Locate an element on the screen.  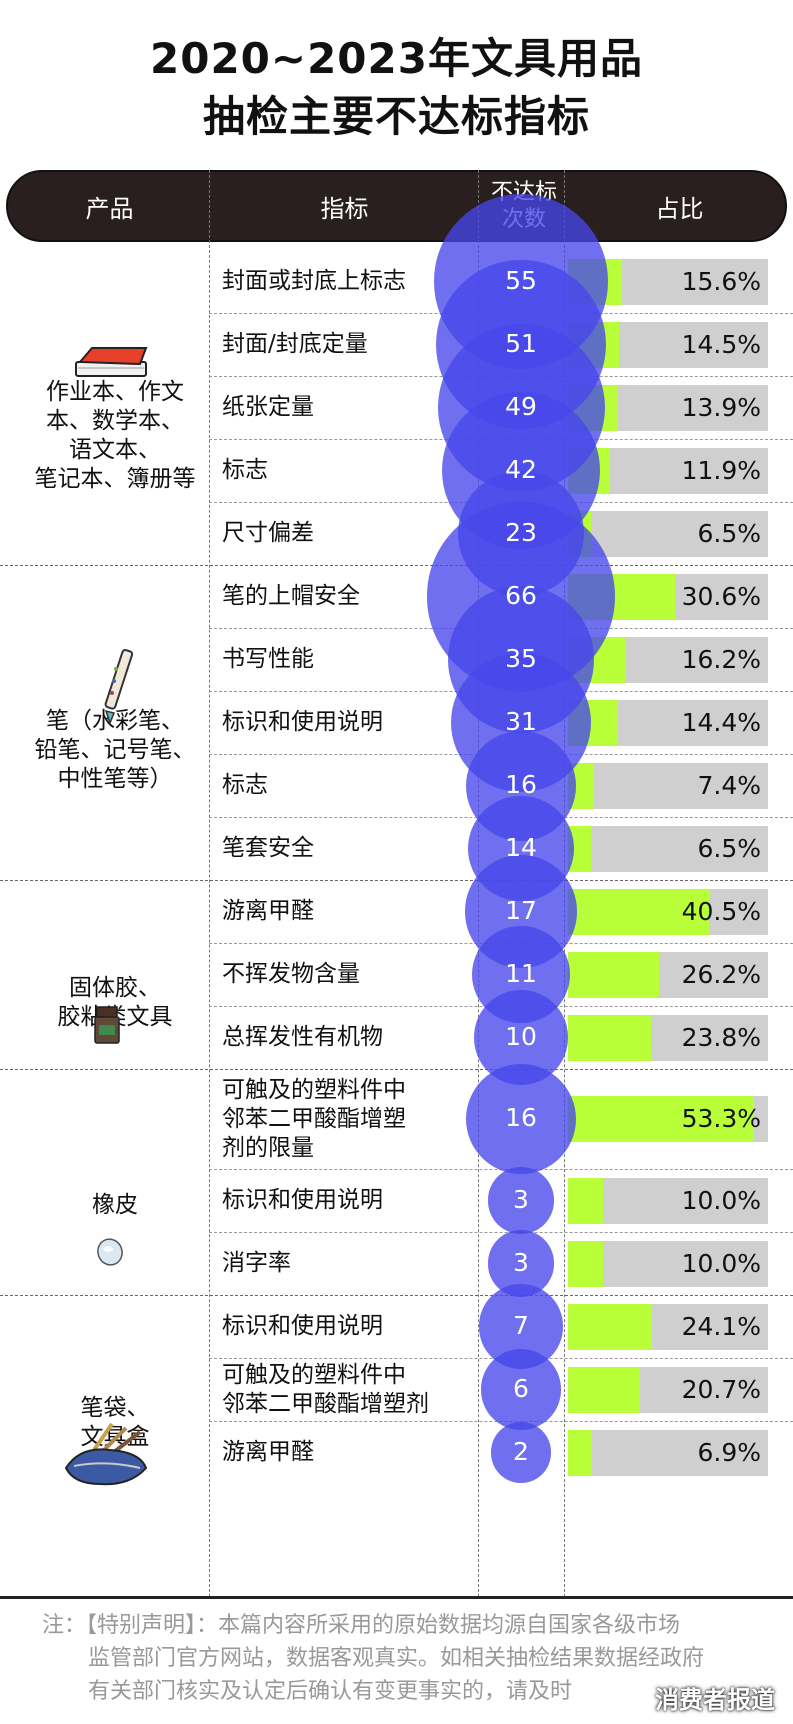
ratio-label: 14.4% is located at coordinates (721, 722).